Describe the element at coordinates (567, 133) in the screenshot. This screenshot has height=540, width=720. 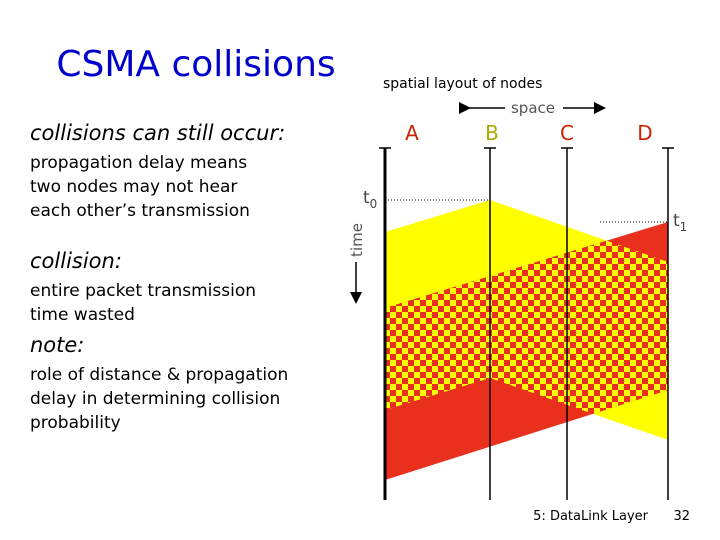
I see `node-label: C` at that location.